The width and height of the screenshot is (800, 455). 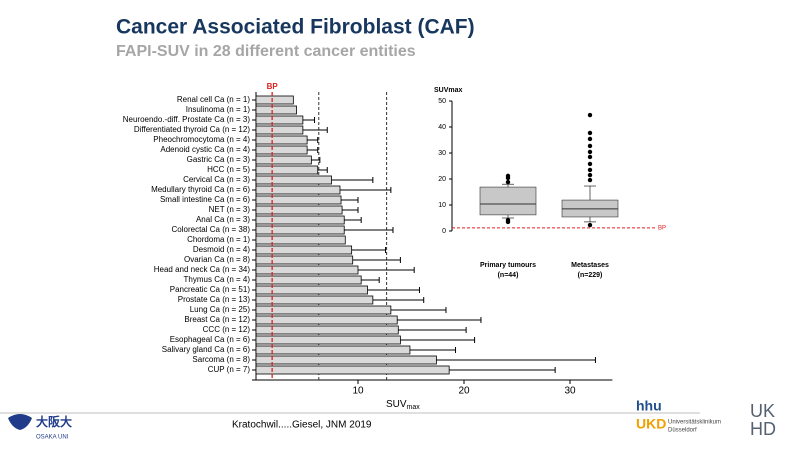 What do you see at coordinates (396, 404) in the screenshot?
I see `x-axis-label-main: SUV` at bounding box center [396, 404].